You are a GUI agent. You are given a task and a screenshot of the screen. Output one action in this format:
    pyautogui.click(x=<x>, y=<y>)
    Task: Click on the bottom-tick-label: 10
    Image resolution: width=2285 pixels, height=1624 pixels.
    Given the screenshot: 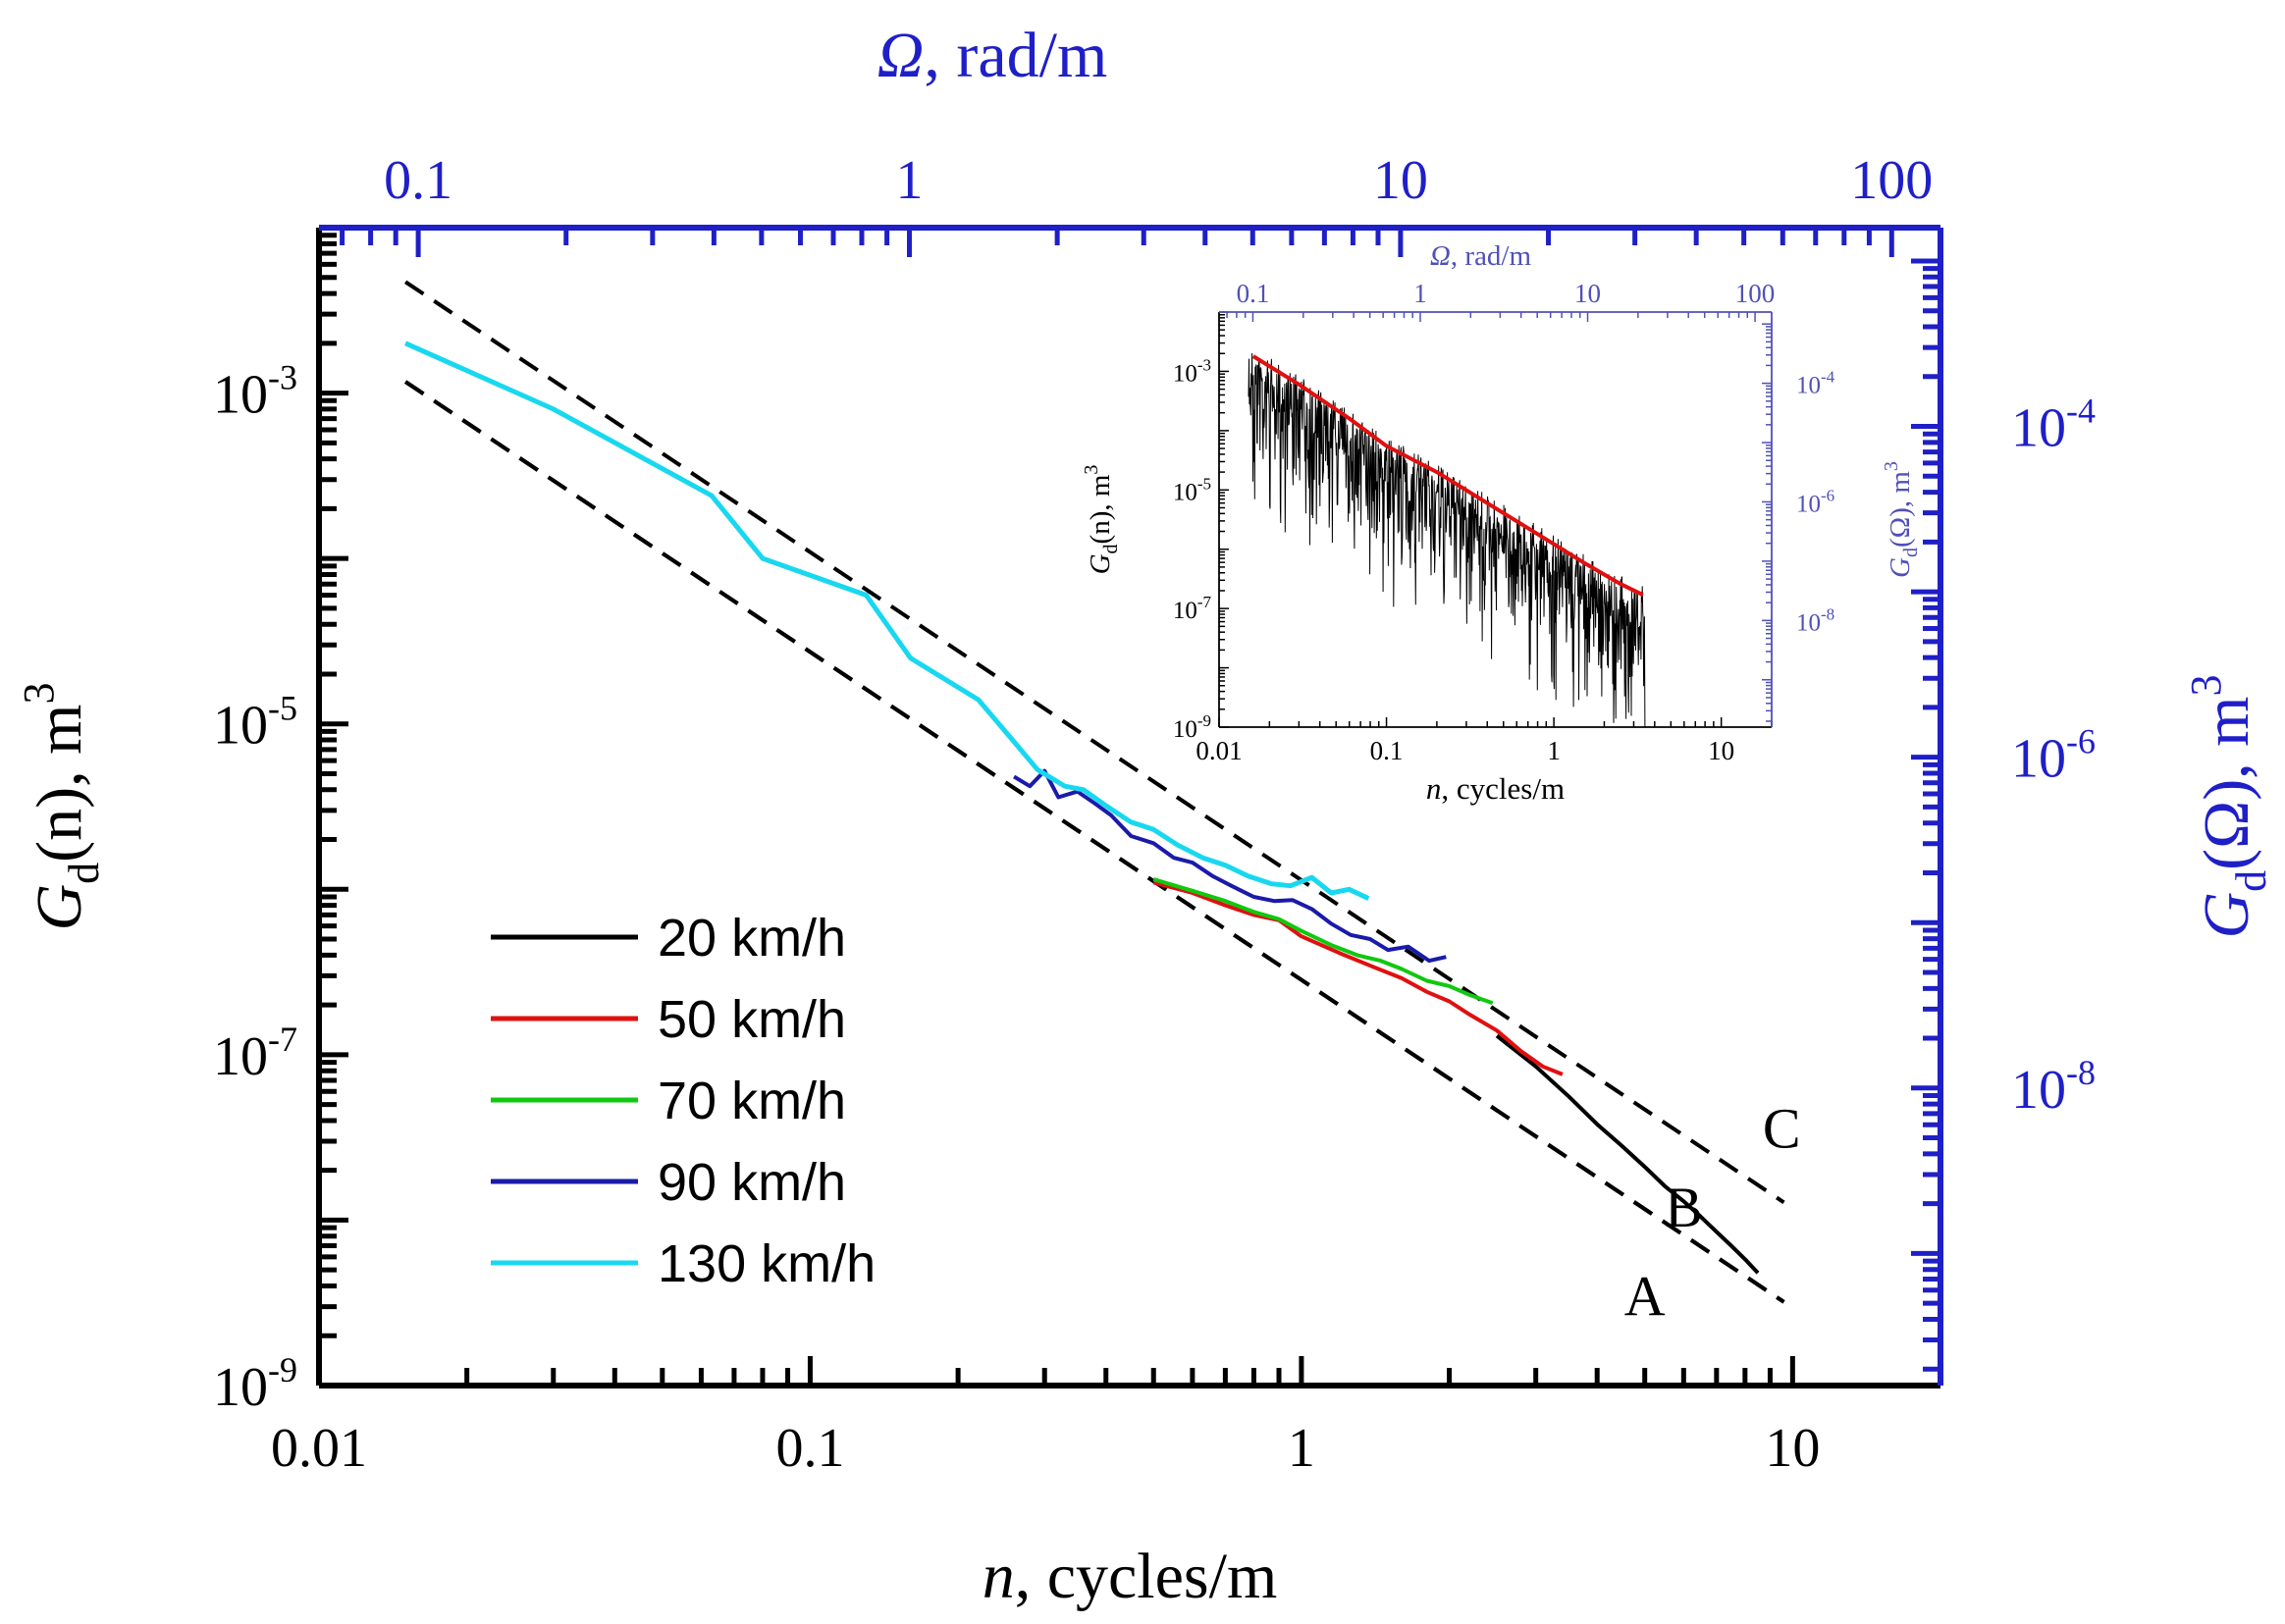 What is the action you would take?
    pyautogui.click(x=1792, y=1448)
    